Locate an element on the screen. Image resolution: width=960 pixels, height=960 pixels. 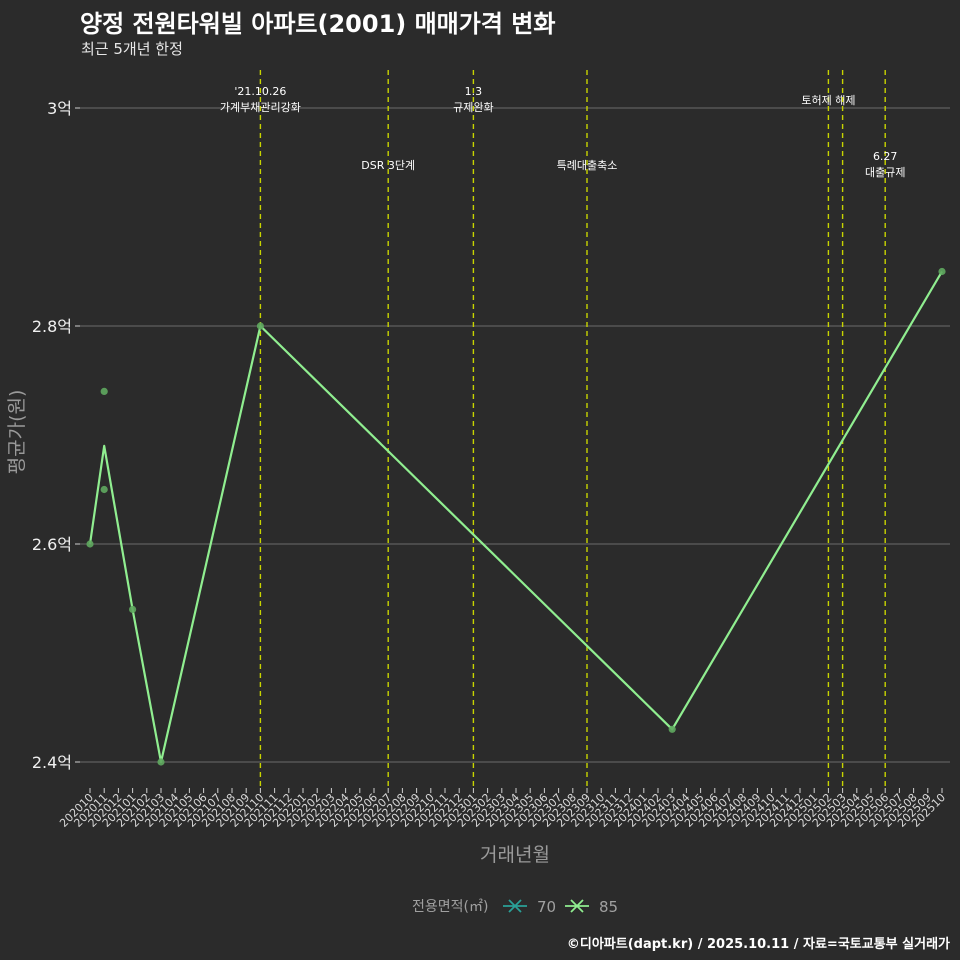
y-tick-label: 3억 is located at coordinates (59, 108).